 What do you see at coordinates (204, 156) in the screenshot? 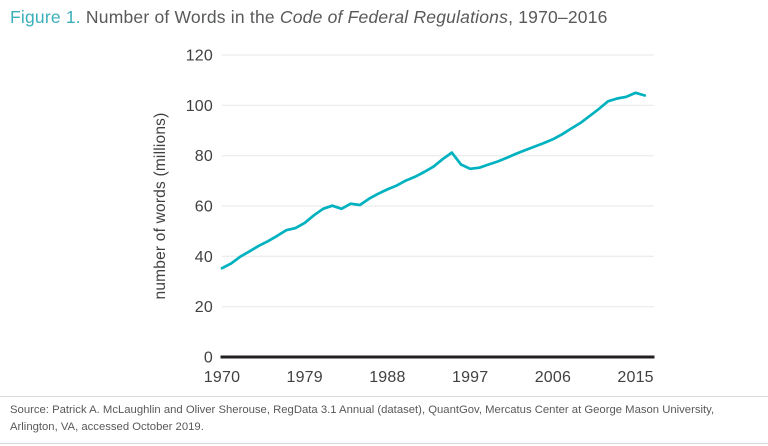
I see `y-tick-label: 80` at bounding box center [204, 156].